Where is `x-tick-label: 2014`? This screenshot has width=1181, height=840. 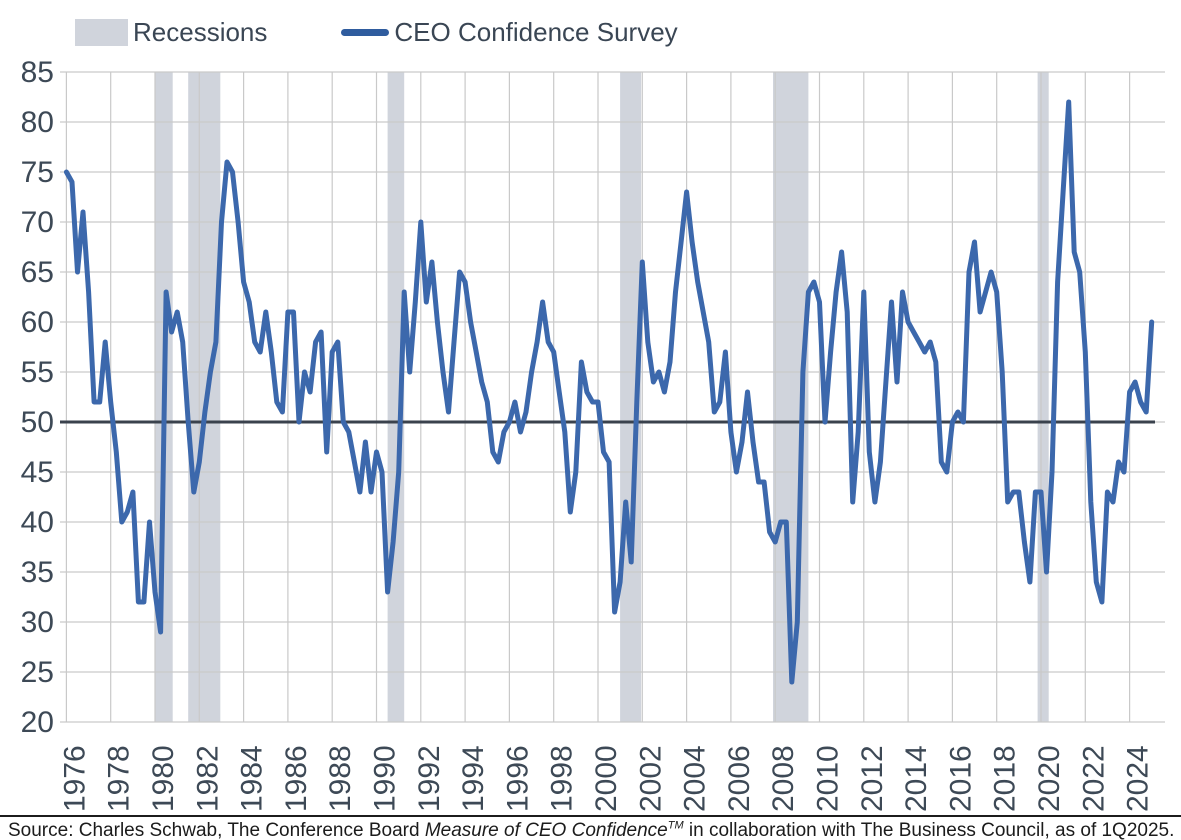
x-tick-label: 2014 is located at coordinates (916, 778).